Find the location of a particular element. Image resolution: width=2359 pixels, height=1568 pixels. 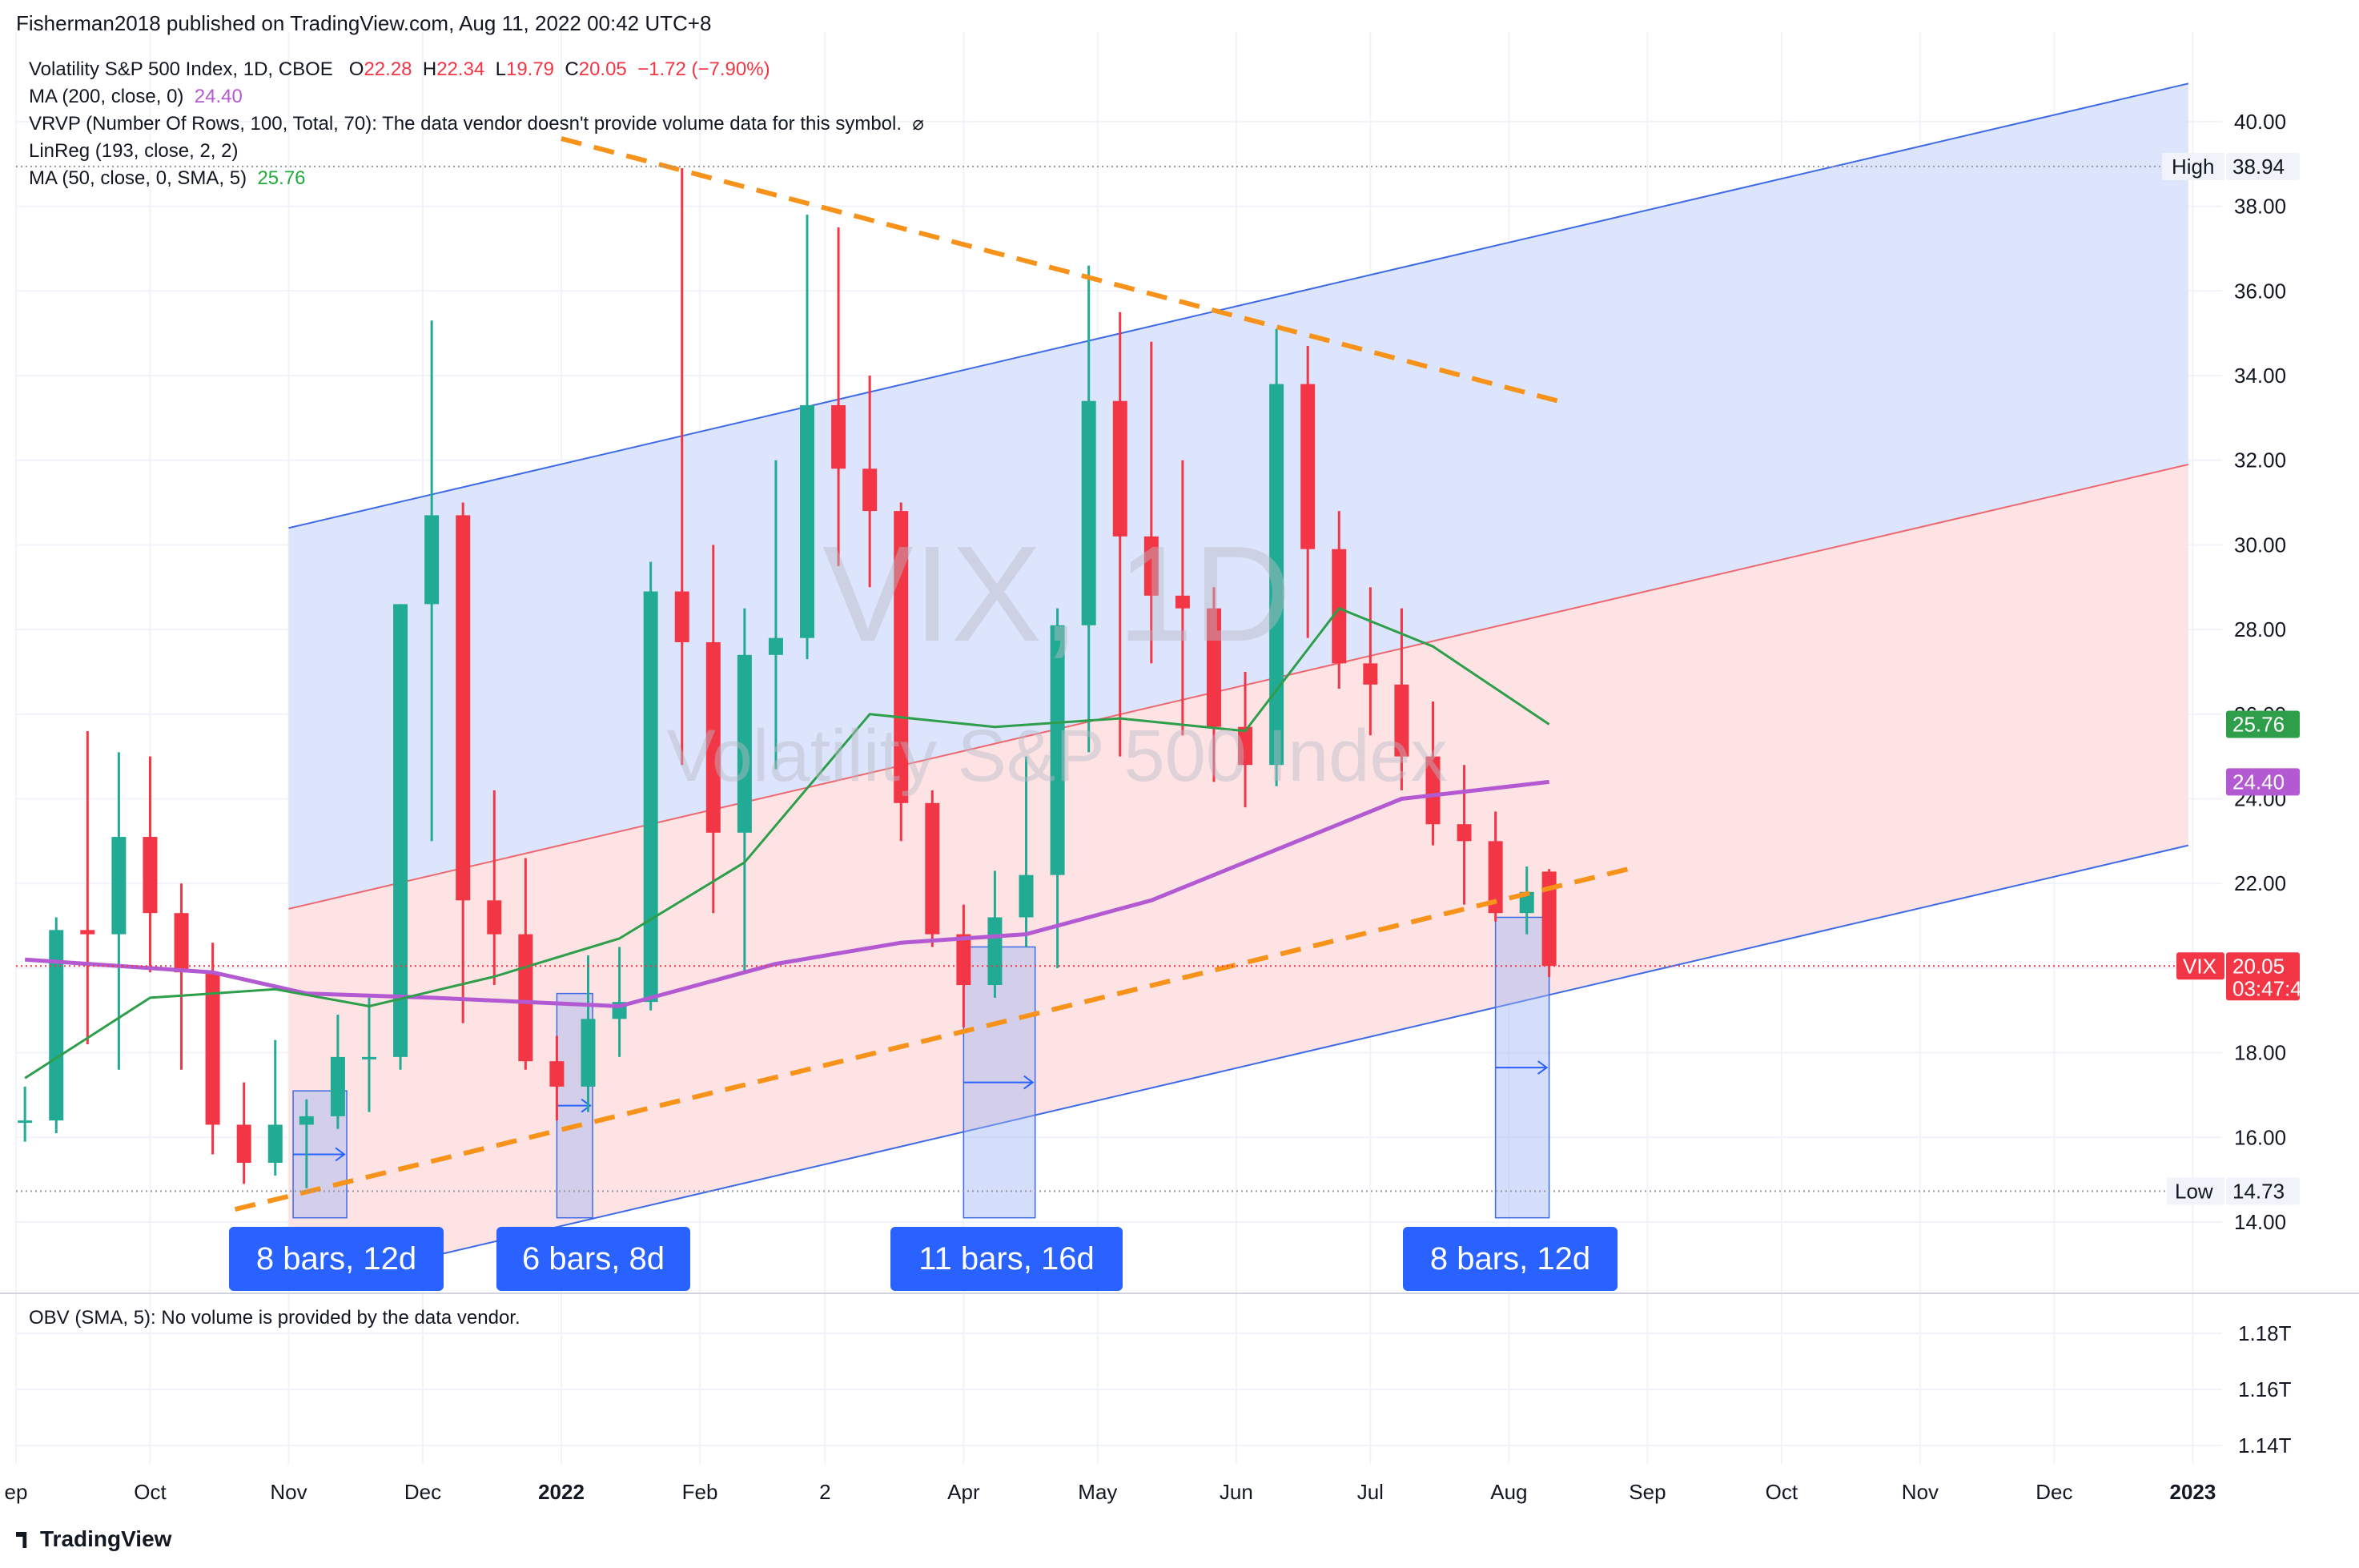

ma50-tag: 25.76 is located at coordinates (2258, 724).